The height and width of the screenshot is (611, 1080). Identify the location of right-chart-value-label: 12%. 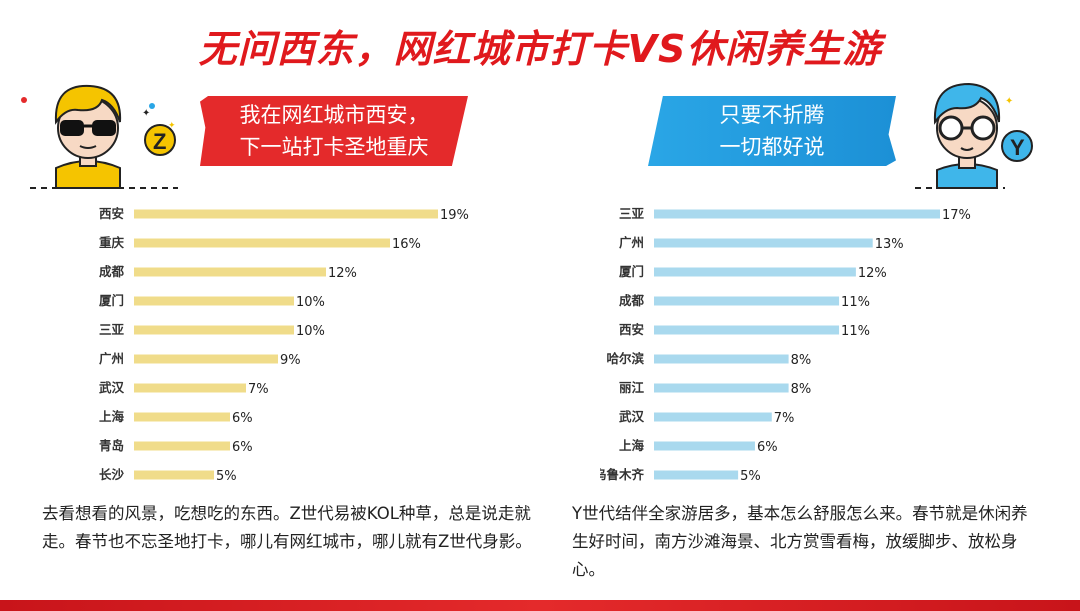
(872, 273).